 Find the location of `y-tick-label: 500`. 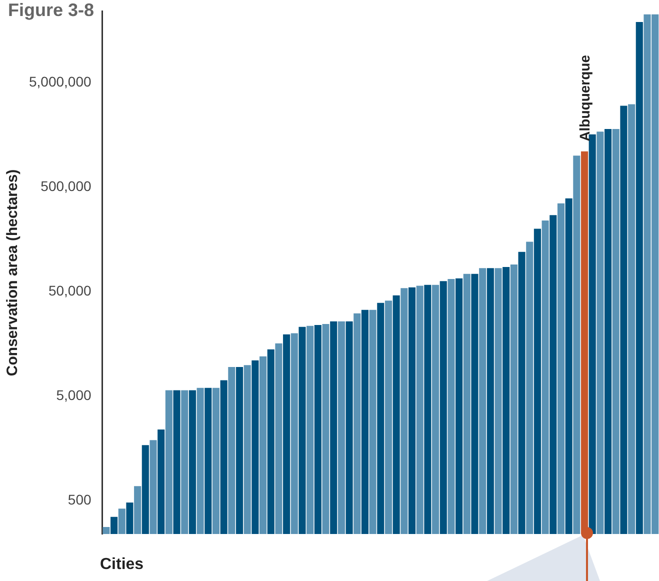

y-tick-label: 500 is located at coordinates (80, 500).